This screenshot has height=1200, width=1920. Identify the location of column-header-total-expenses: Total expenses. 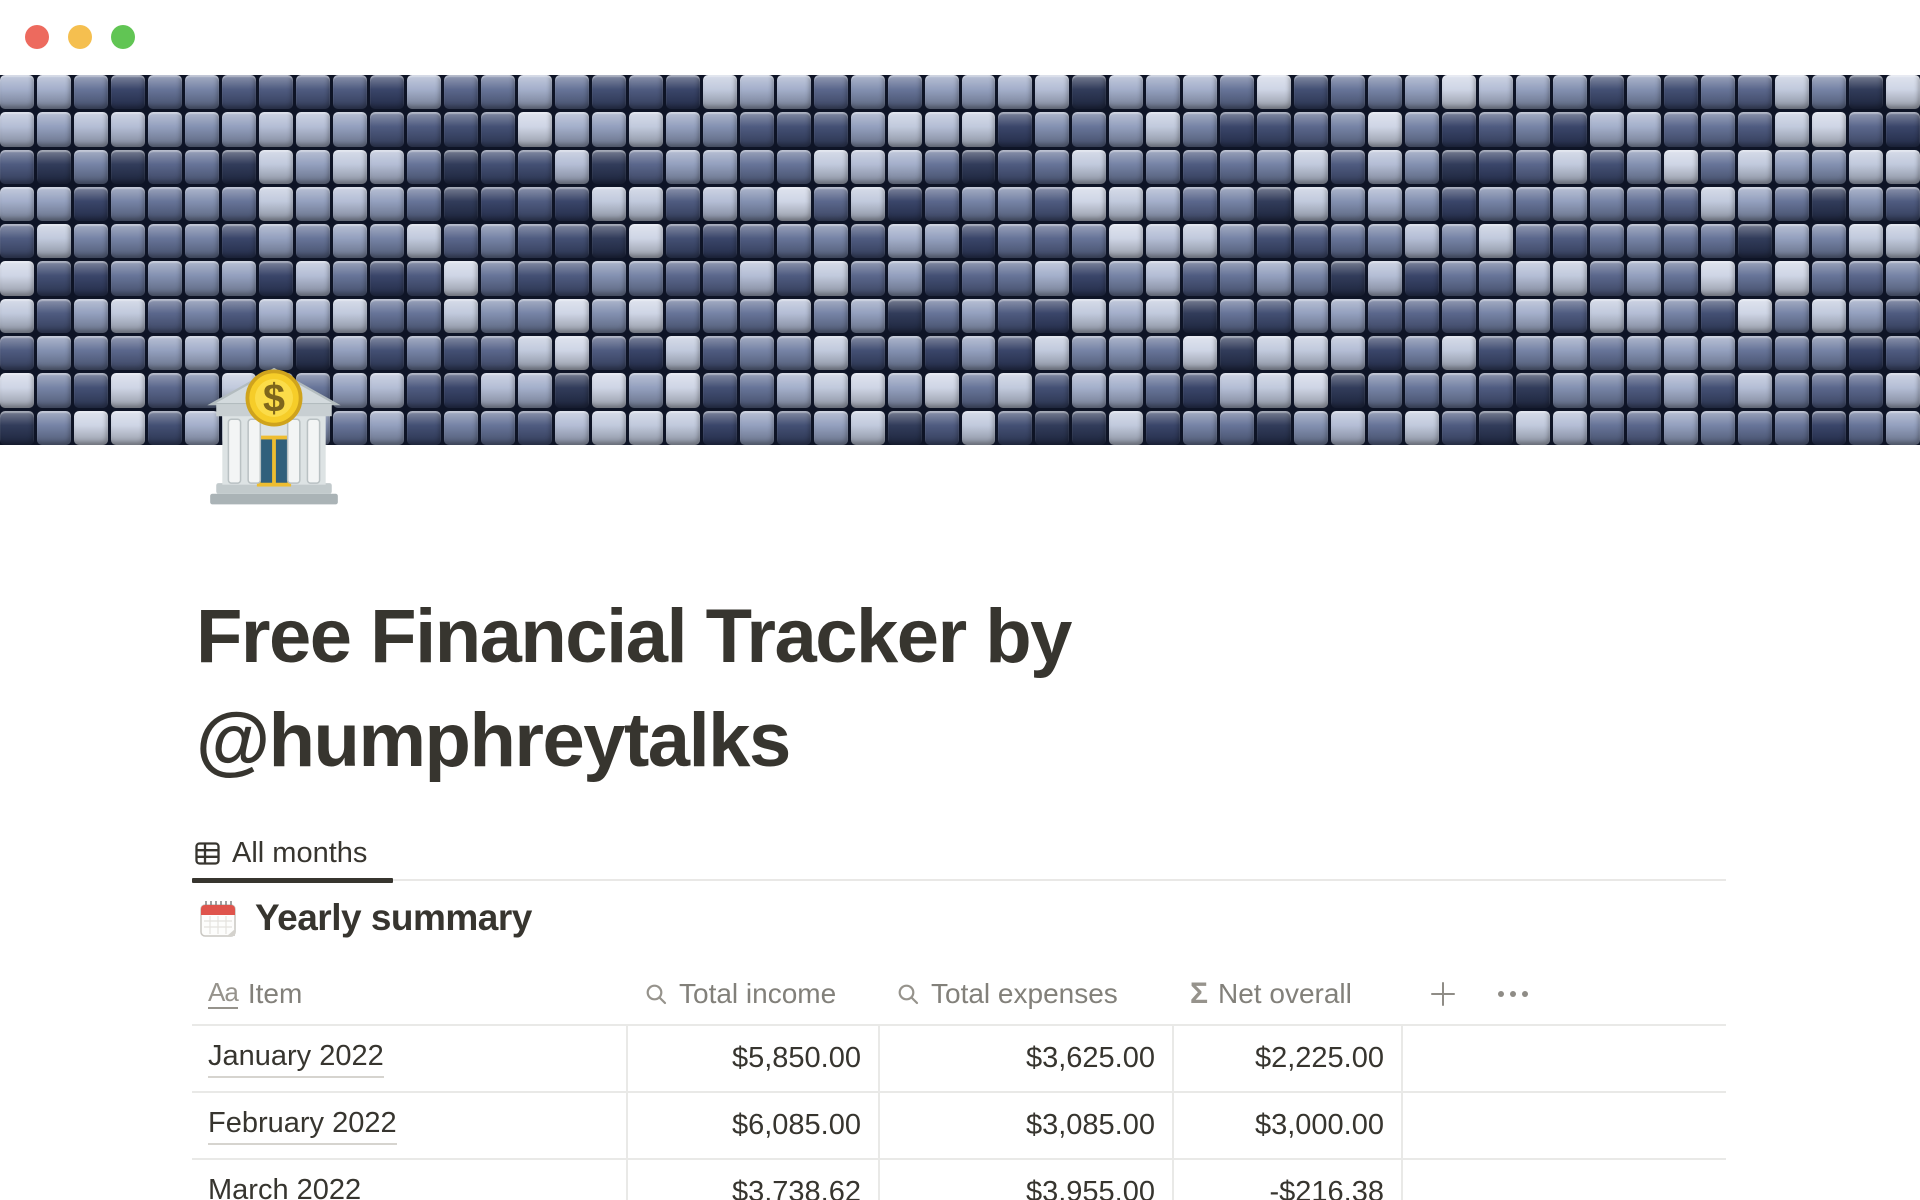
(1027, 994).